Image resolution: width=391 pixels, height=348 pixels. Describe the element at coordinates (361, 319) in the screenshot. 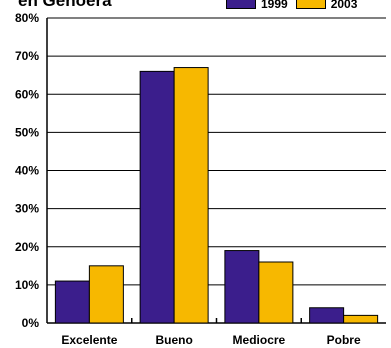

I see `bar-2003-pobre` at that location.